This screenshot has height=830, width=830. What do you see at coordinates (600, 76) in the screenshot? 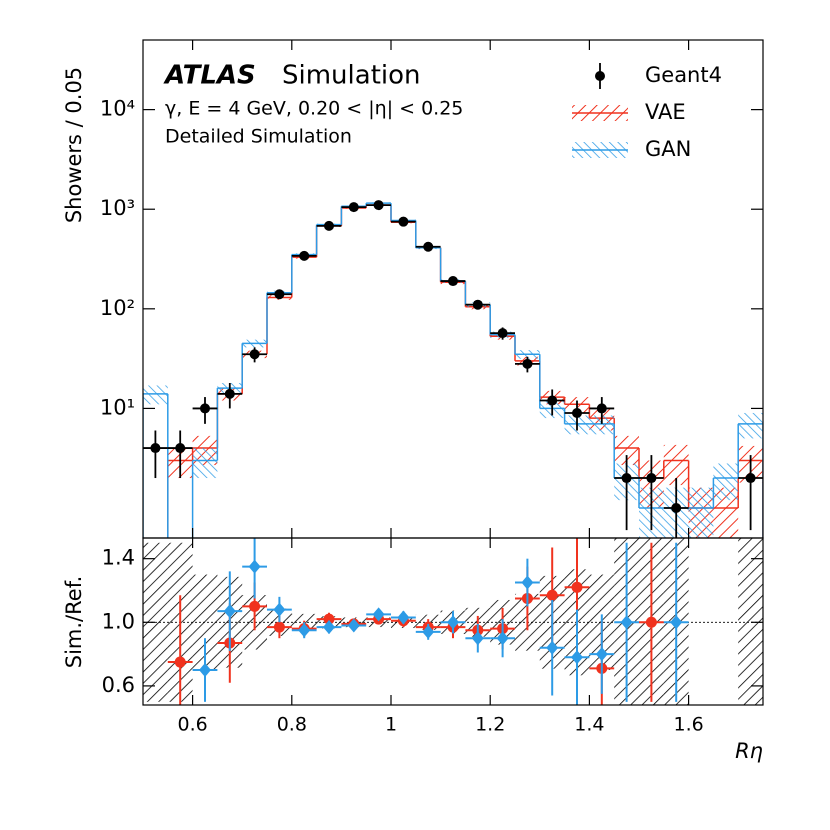
I see `legend-marker` at bounding box center [600, 76].